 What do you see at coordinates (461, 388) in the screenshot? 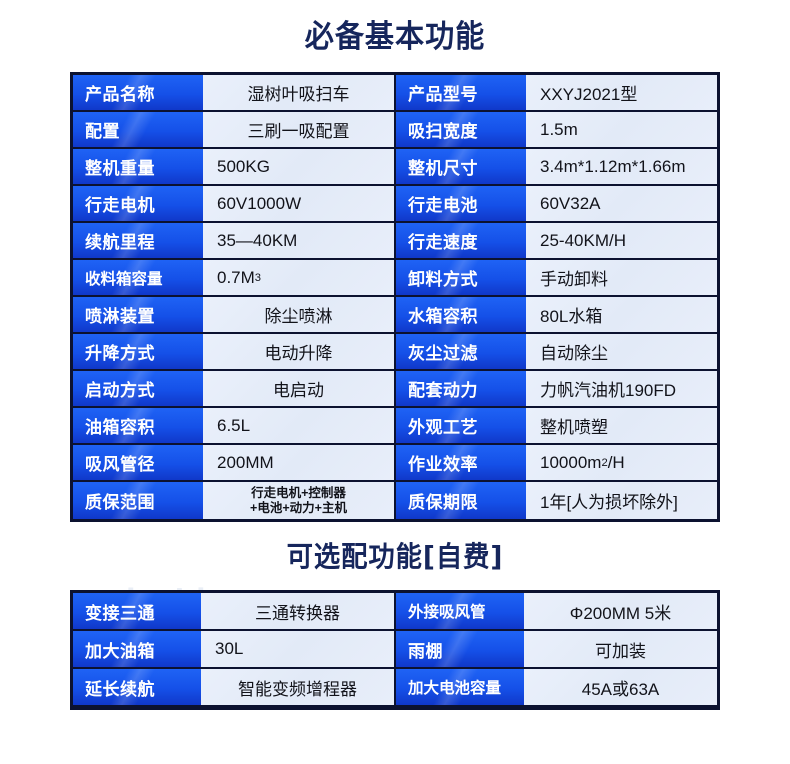
I see `spec-label: 配套动力` at bounding box center [461, 388].